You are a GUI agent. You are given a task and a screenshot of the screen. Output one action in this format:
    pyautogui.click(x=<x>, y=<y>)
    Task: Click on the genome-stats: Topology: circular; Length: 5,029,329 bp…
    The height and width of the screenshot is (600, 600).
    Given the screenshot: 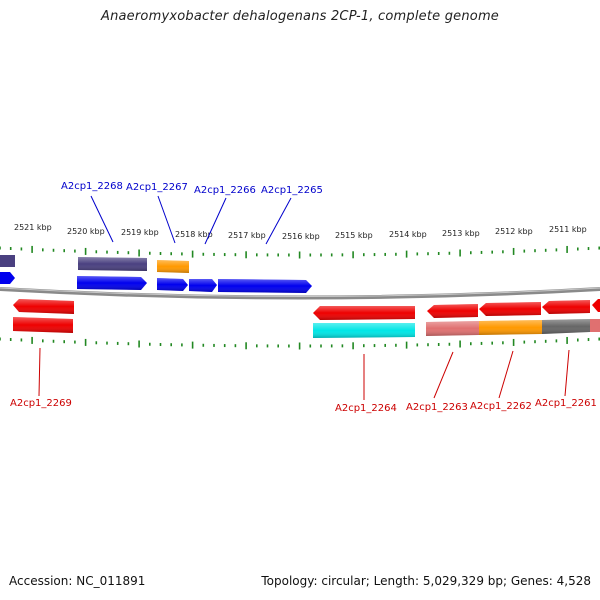 What is the action you would take?
    pyautogui.click(x=426, y=581)
    